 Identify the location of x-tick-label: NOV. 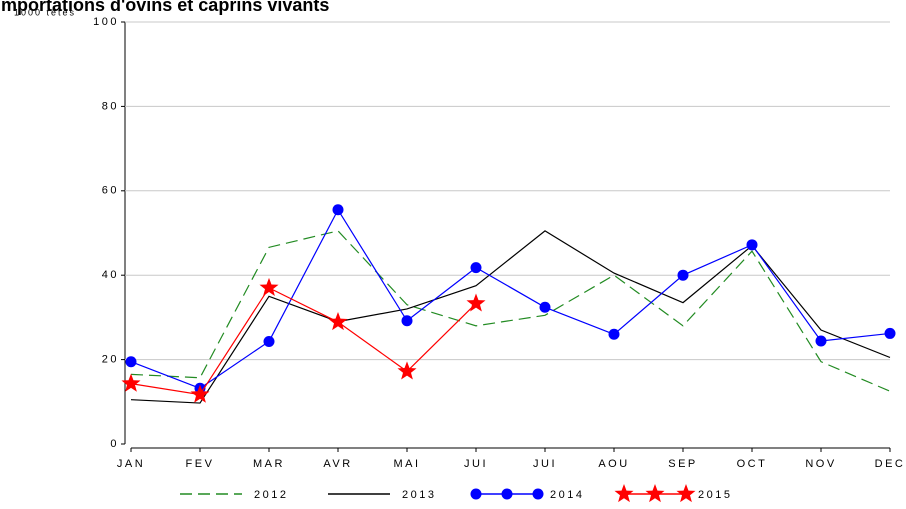
(820, 464).